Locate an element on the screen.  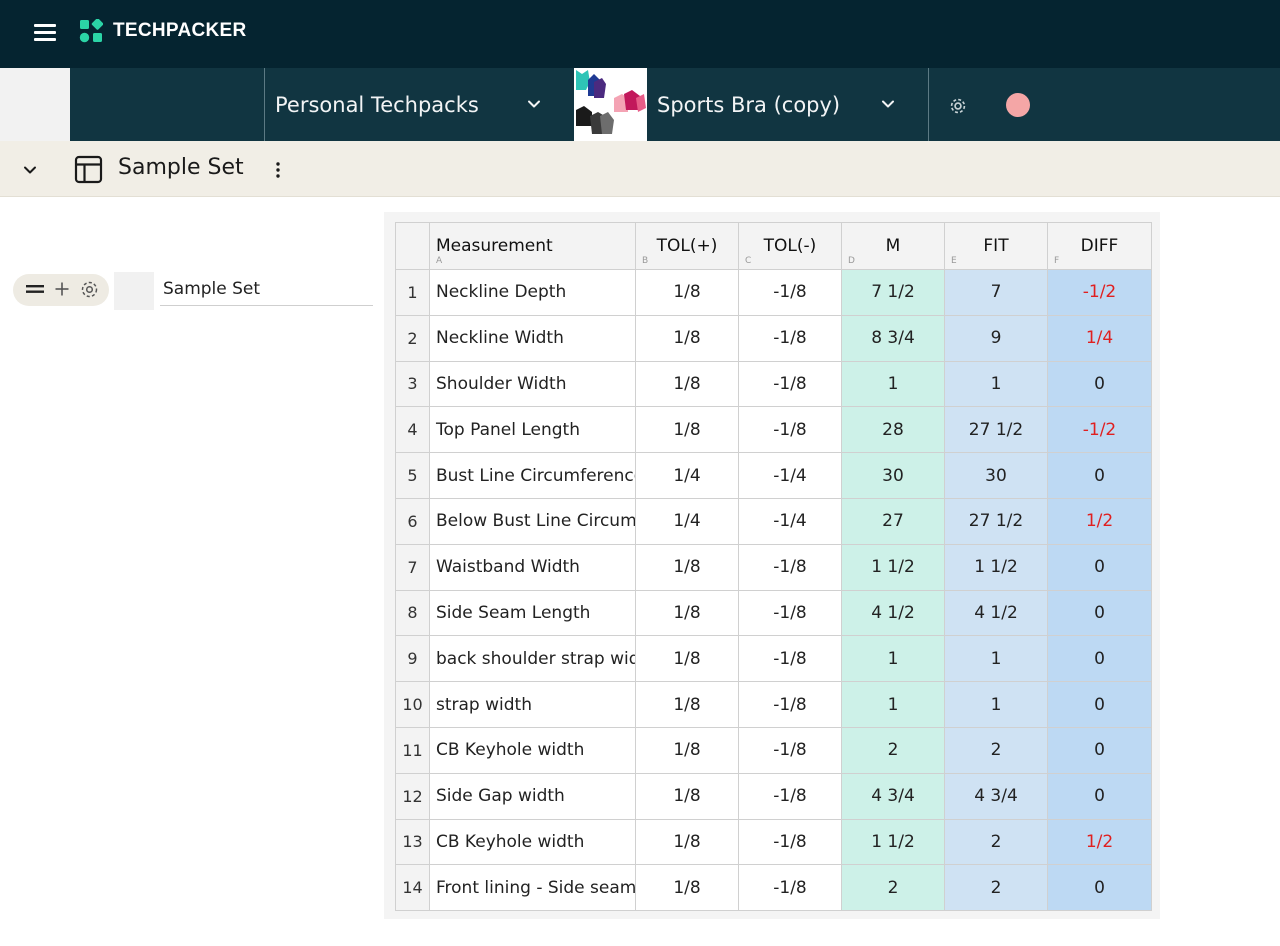
drag-handle-icon is located at coordinates (35, 289).